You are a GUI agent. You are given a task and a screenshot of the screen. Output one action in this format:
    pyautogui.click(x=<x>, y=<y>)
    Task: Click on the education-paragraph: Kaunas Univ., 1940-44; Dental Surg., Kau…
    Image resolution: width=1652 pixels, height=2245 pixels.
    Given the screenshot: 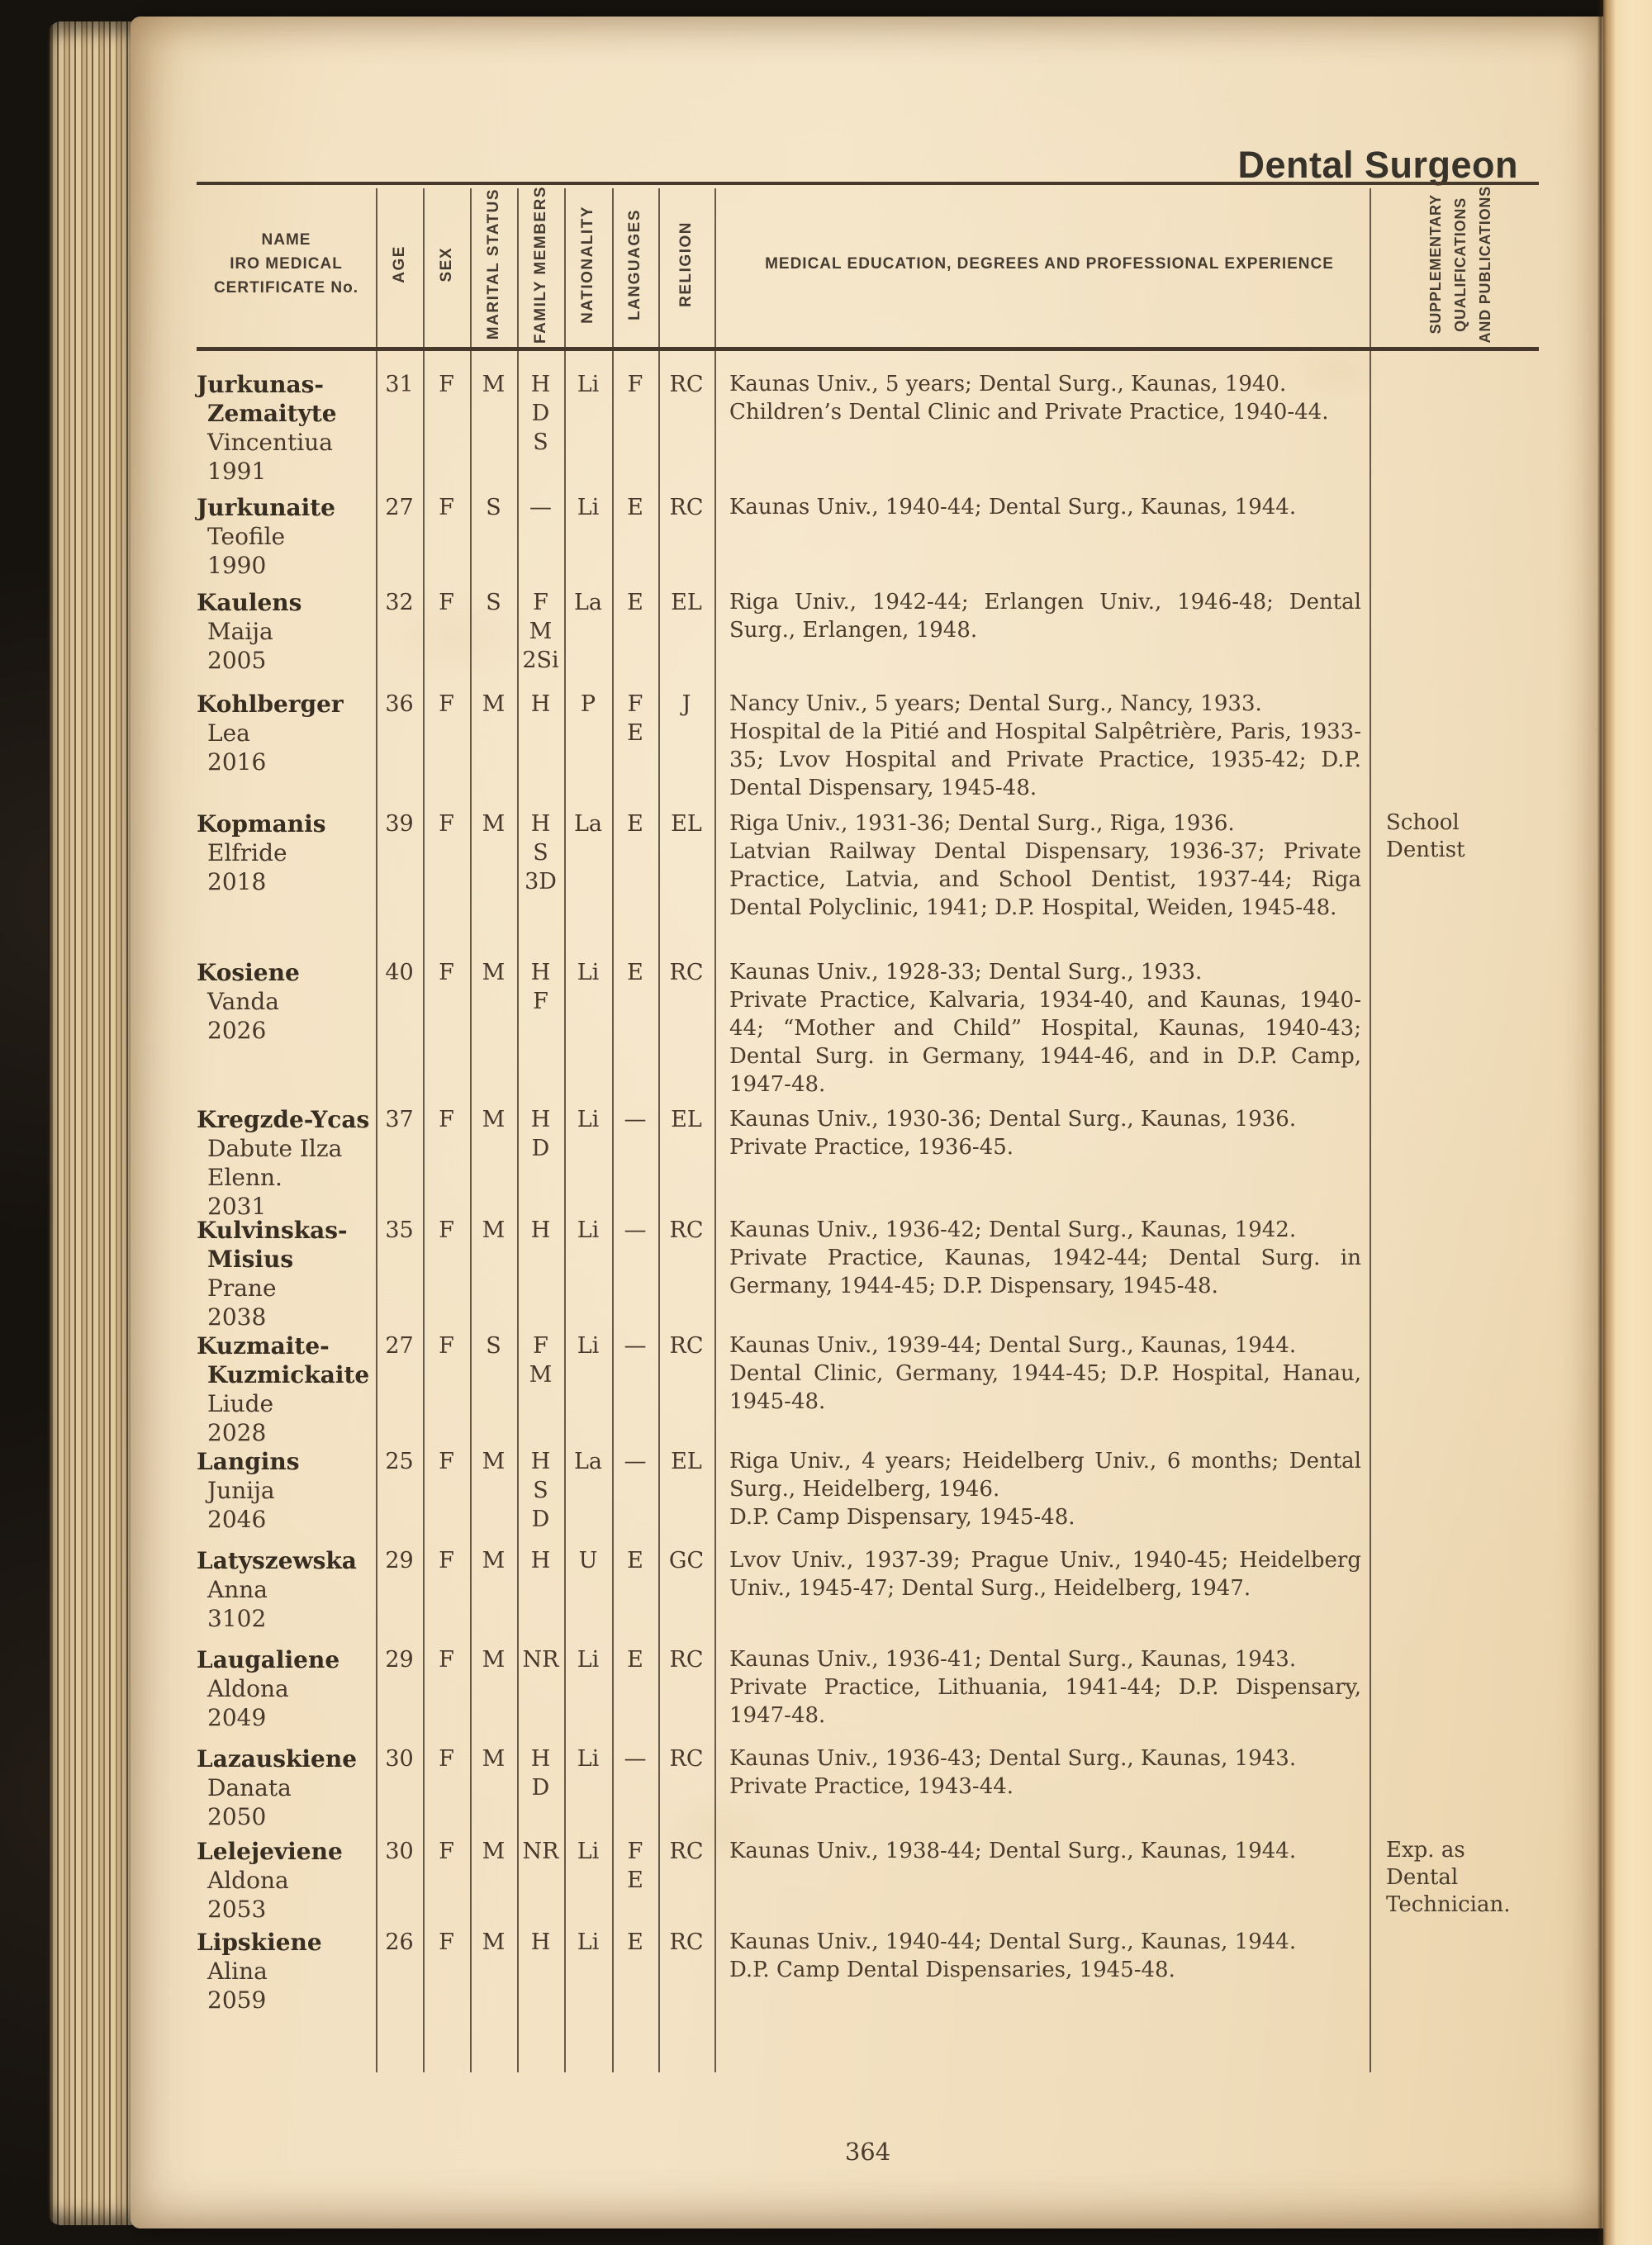 What is the action you would take?
    pyautogui.click(x=1013, y=1941)
    